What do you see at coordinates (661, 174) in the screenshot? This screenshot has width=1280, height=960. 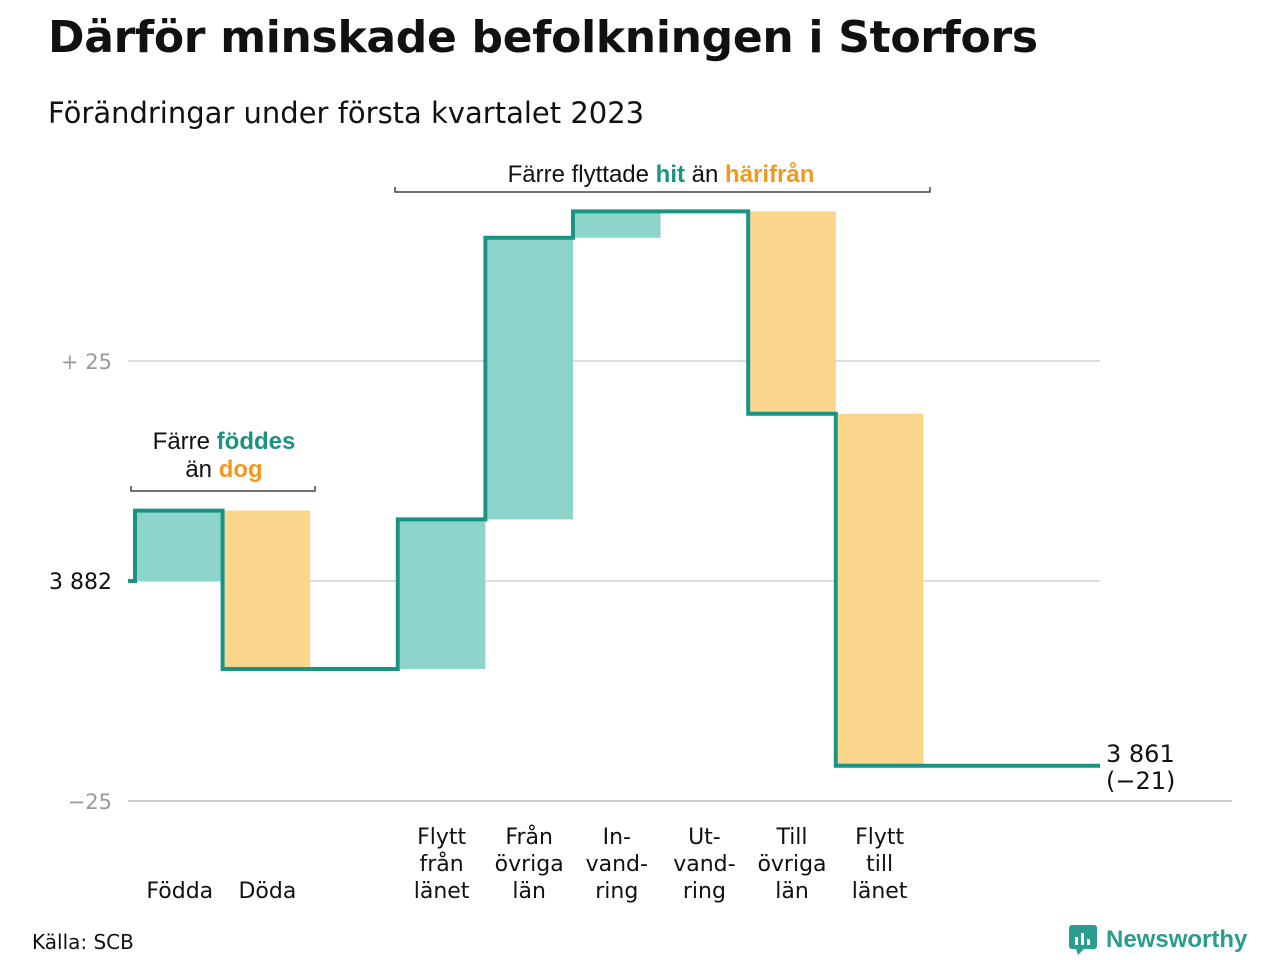 I see `moves-annotation: Färre flyttade hit än härifrån` at bounding box center [661, 174].